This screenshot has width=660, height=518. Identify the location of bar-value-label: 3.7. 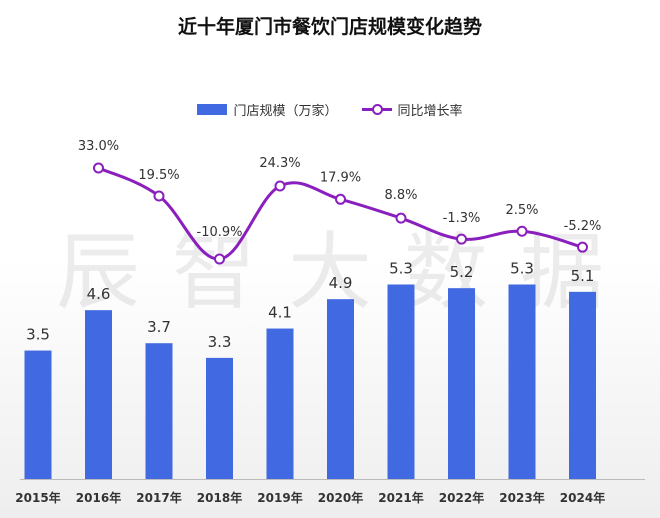
(159, 327).